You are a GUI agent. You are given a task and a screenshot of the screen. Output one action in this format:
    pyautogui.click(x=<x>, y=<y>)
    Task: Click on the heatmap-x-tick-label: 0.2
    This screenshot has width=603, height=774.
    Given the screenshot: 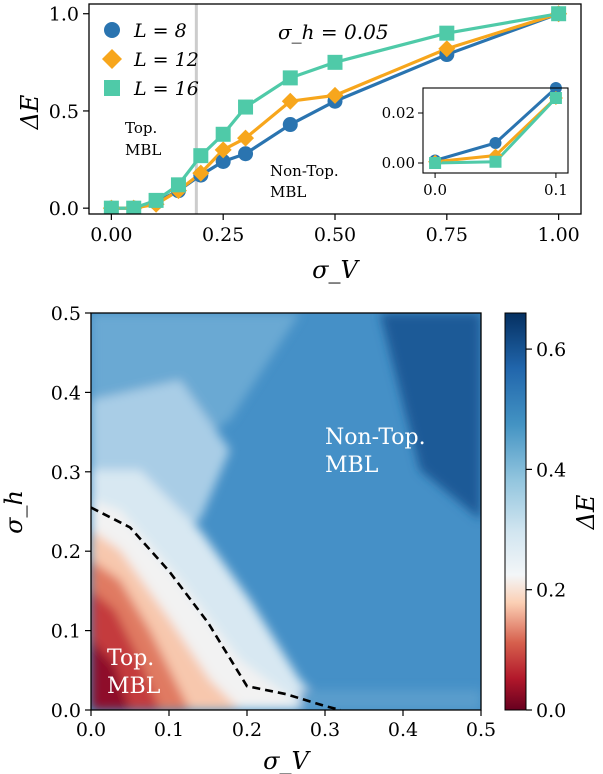 What is the action you would take?
    pyautogui.click(x=247, y=730)
    